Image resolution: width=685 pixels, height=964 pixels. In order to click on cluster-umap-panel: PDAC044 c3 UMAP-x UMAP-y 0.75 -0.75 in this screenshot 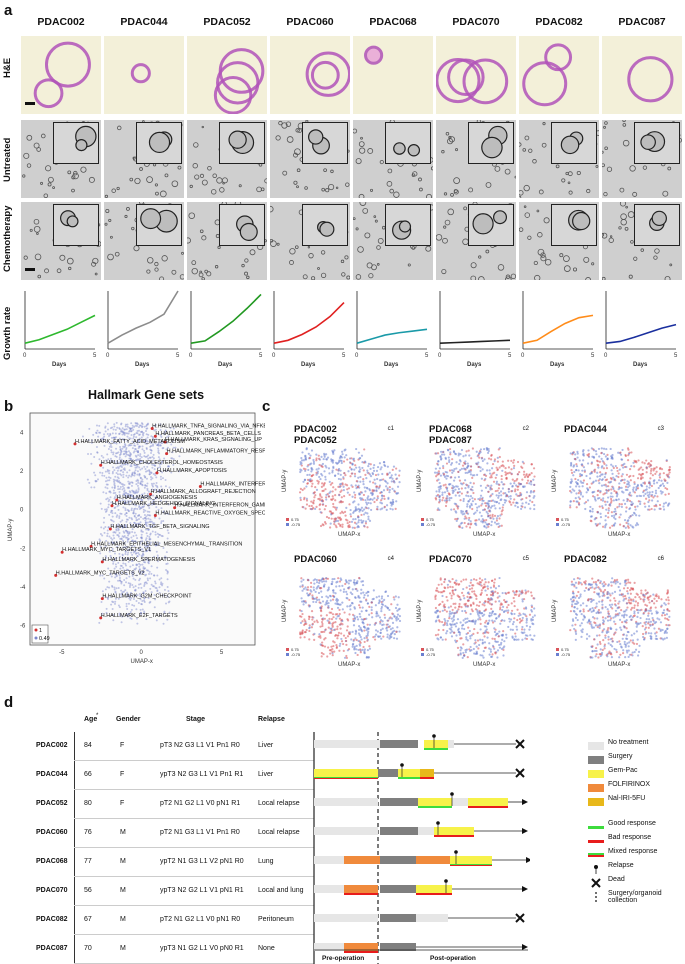, I will do `click(616, 474)`.